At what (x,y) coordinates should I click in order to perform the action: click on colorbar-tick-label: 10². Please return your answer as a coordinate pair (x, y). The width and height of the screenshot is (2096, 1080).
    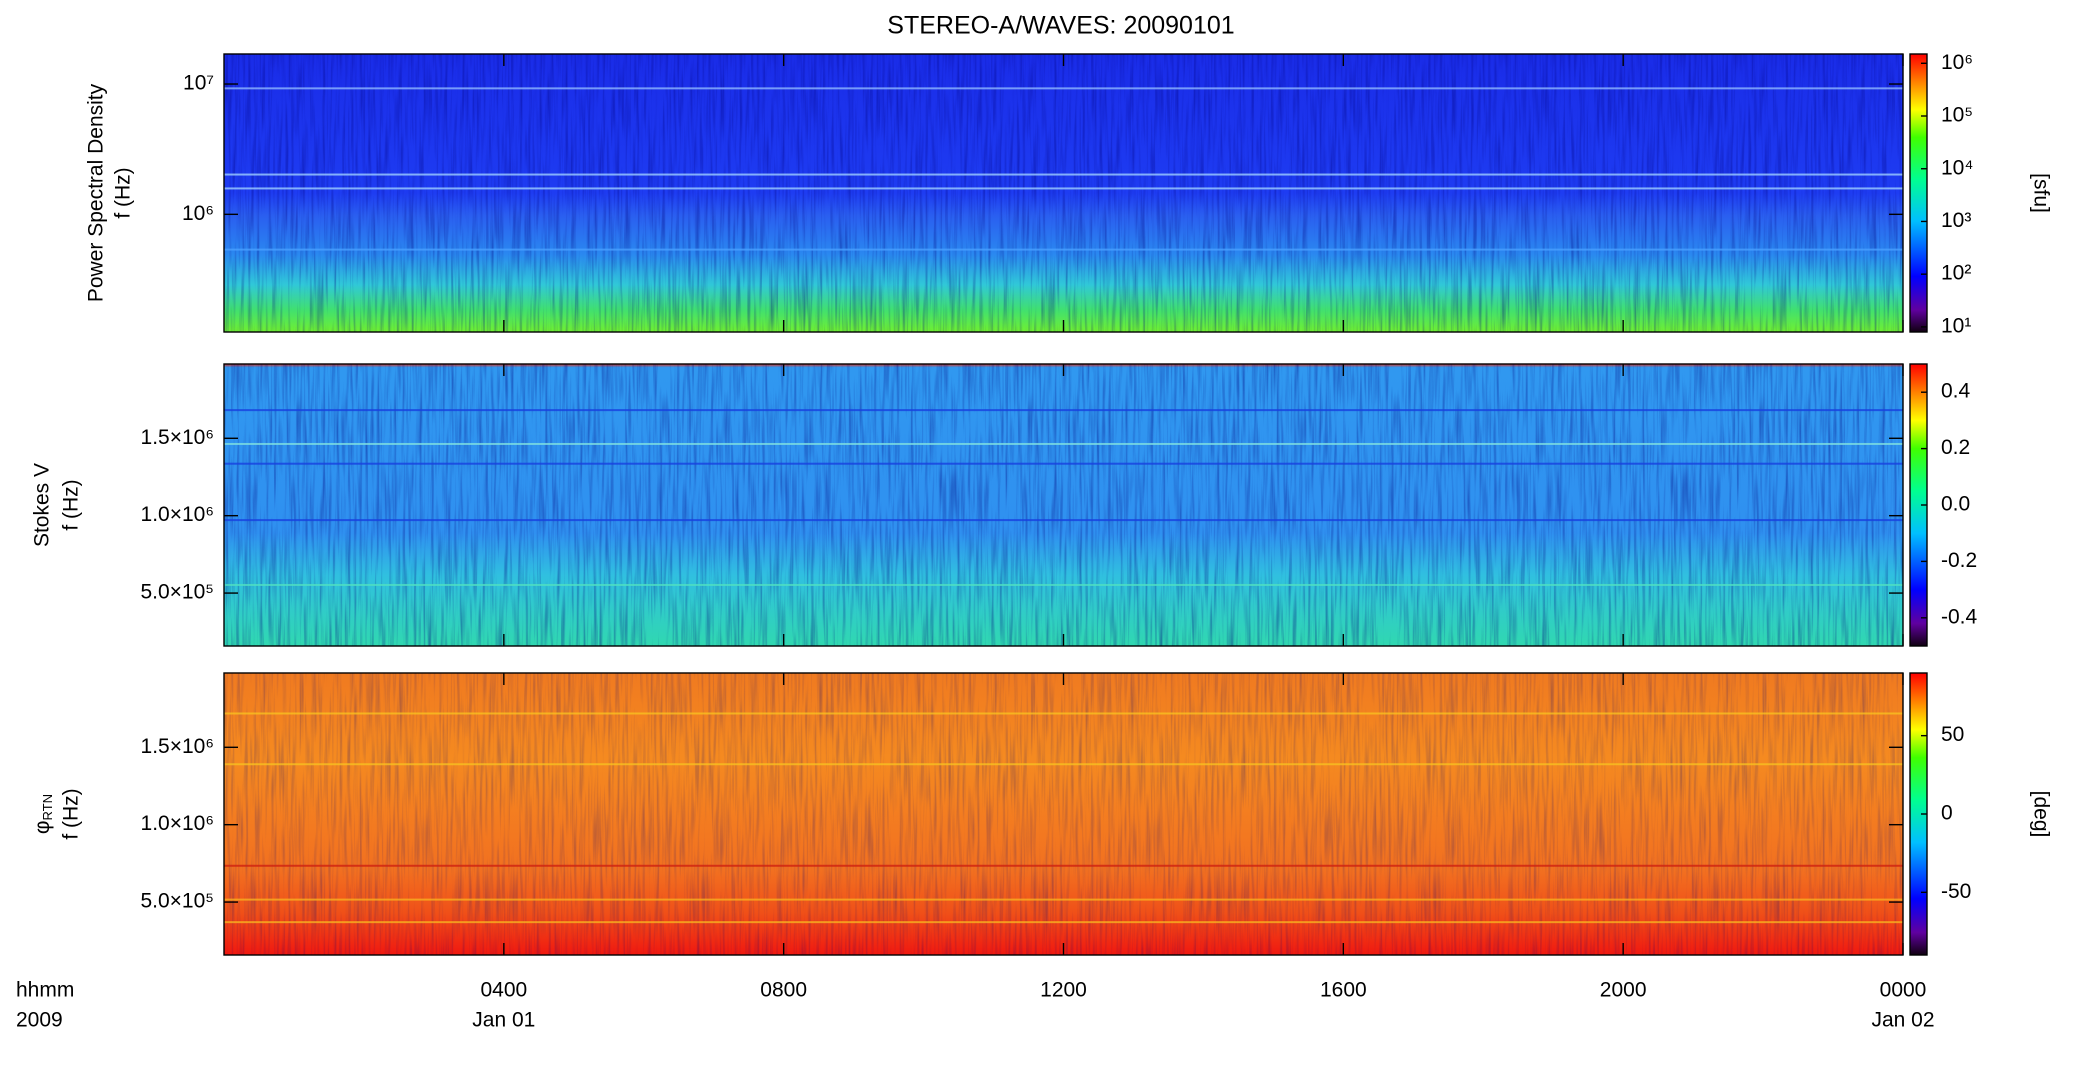
    Looking at the image, I should click on (1956, 273).